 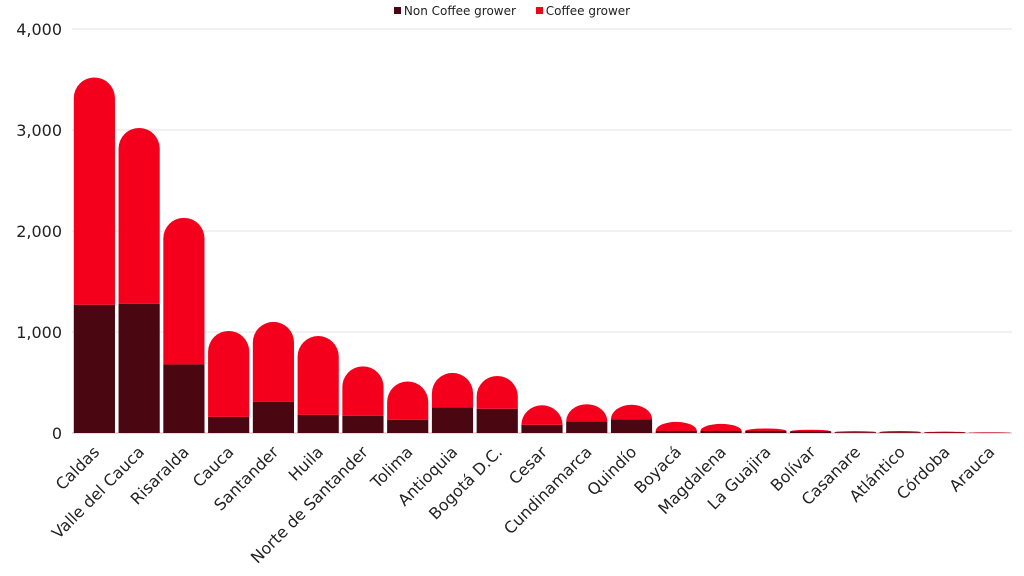 What do you see at coordinates (588, 10) in the screenshot?
I see `legend-label-coffee: Coffee grower` at bounding box center [588, 10].